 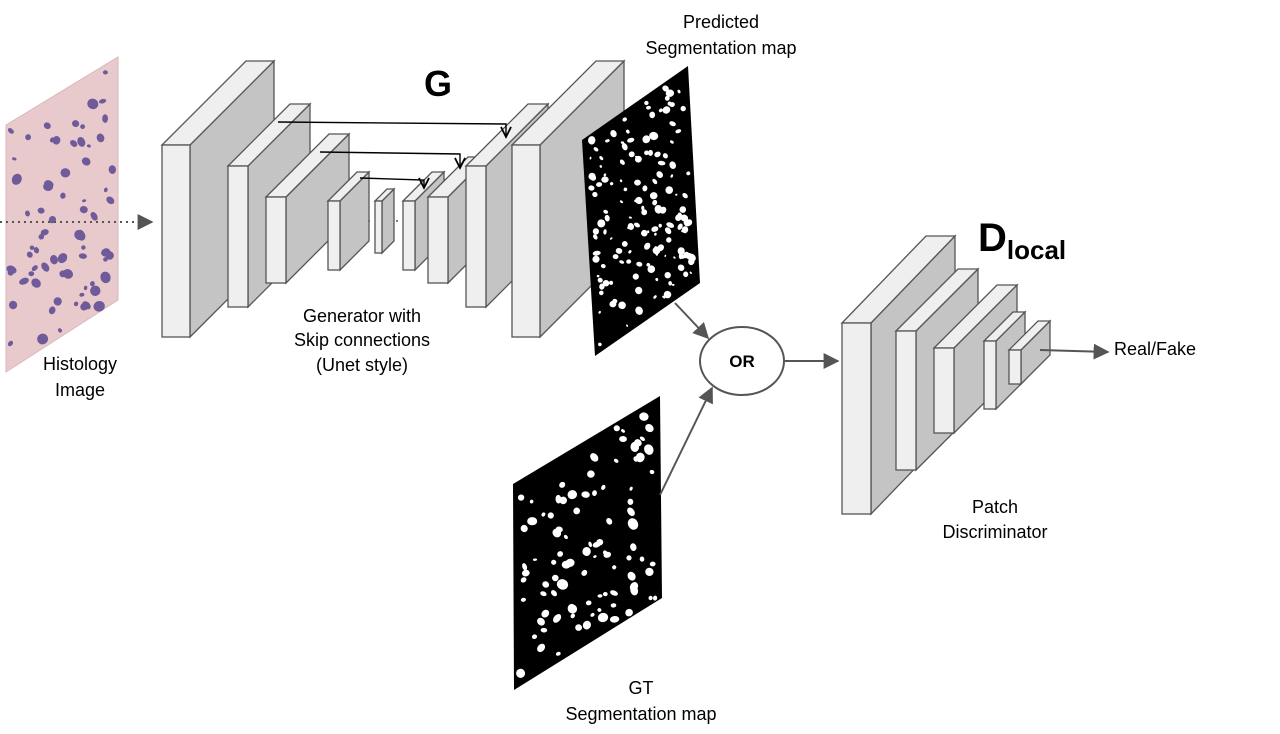 What do you see at coordinates (994, 532) in the screenshot?
I see `discriminator-caption-line2: Discriminator` at bounding box center [994, 532].